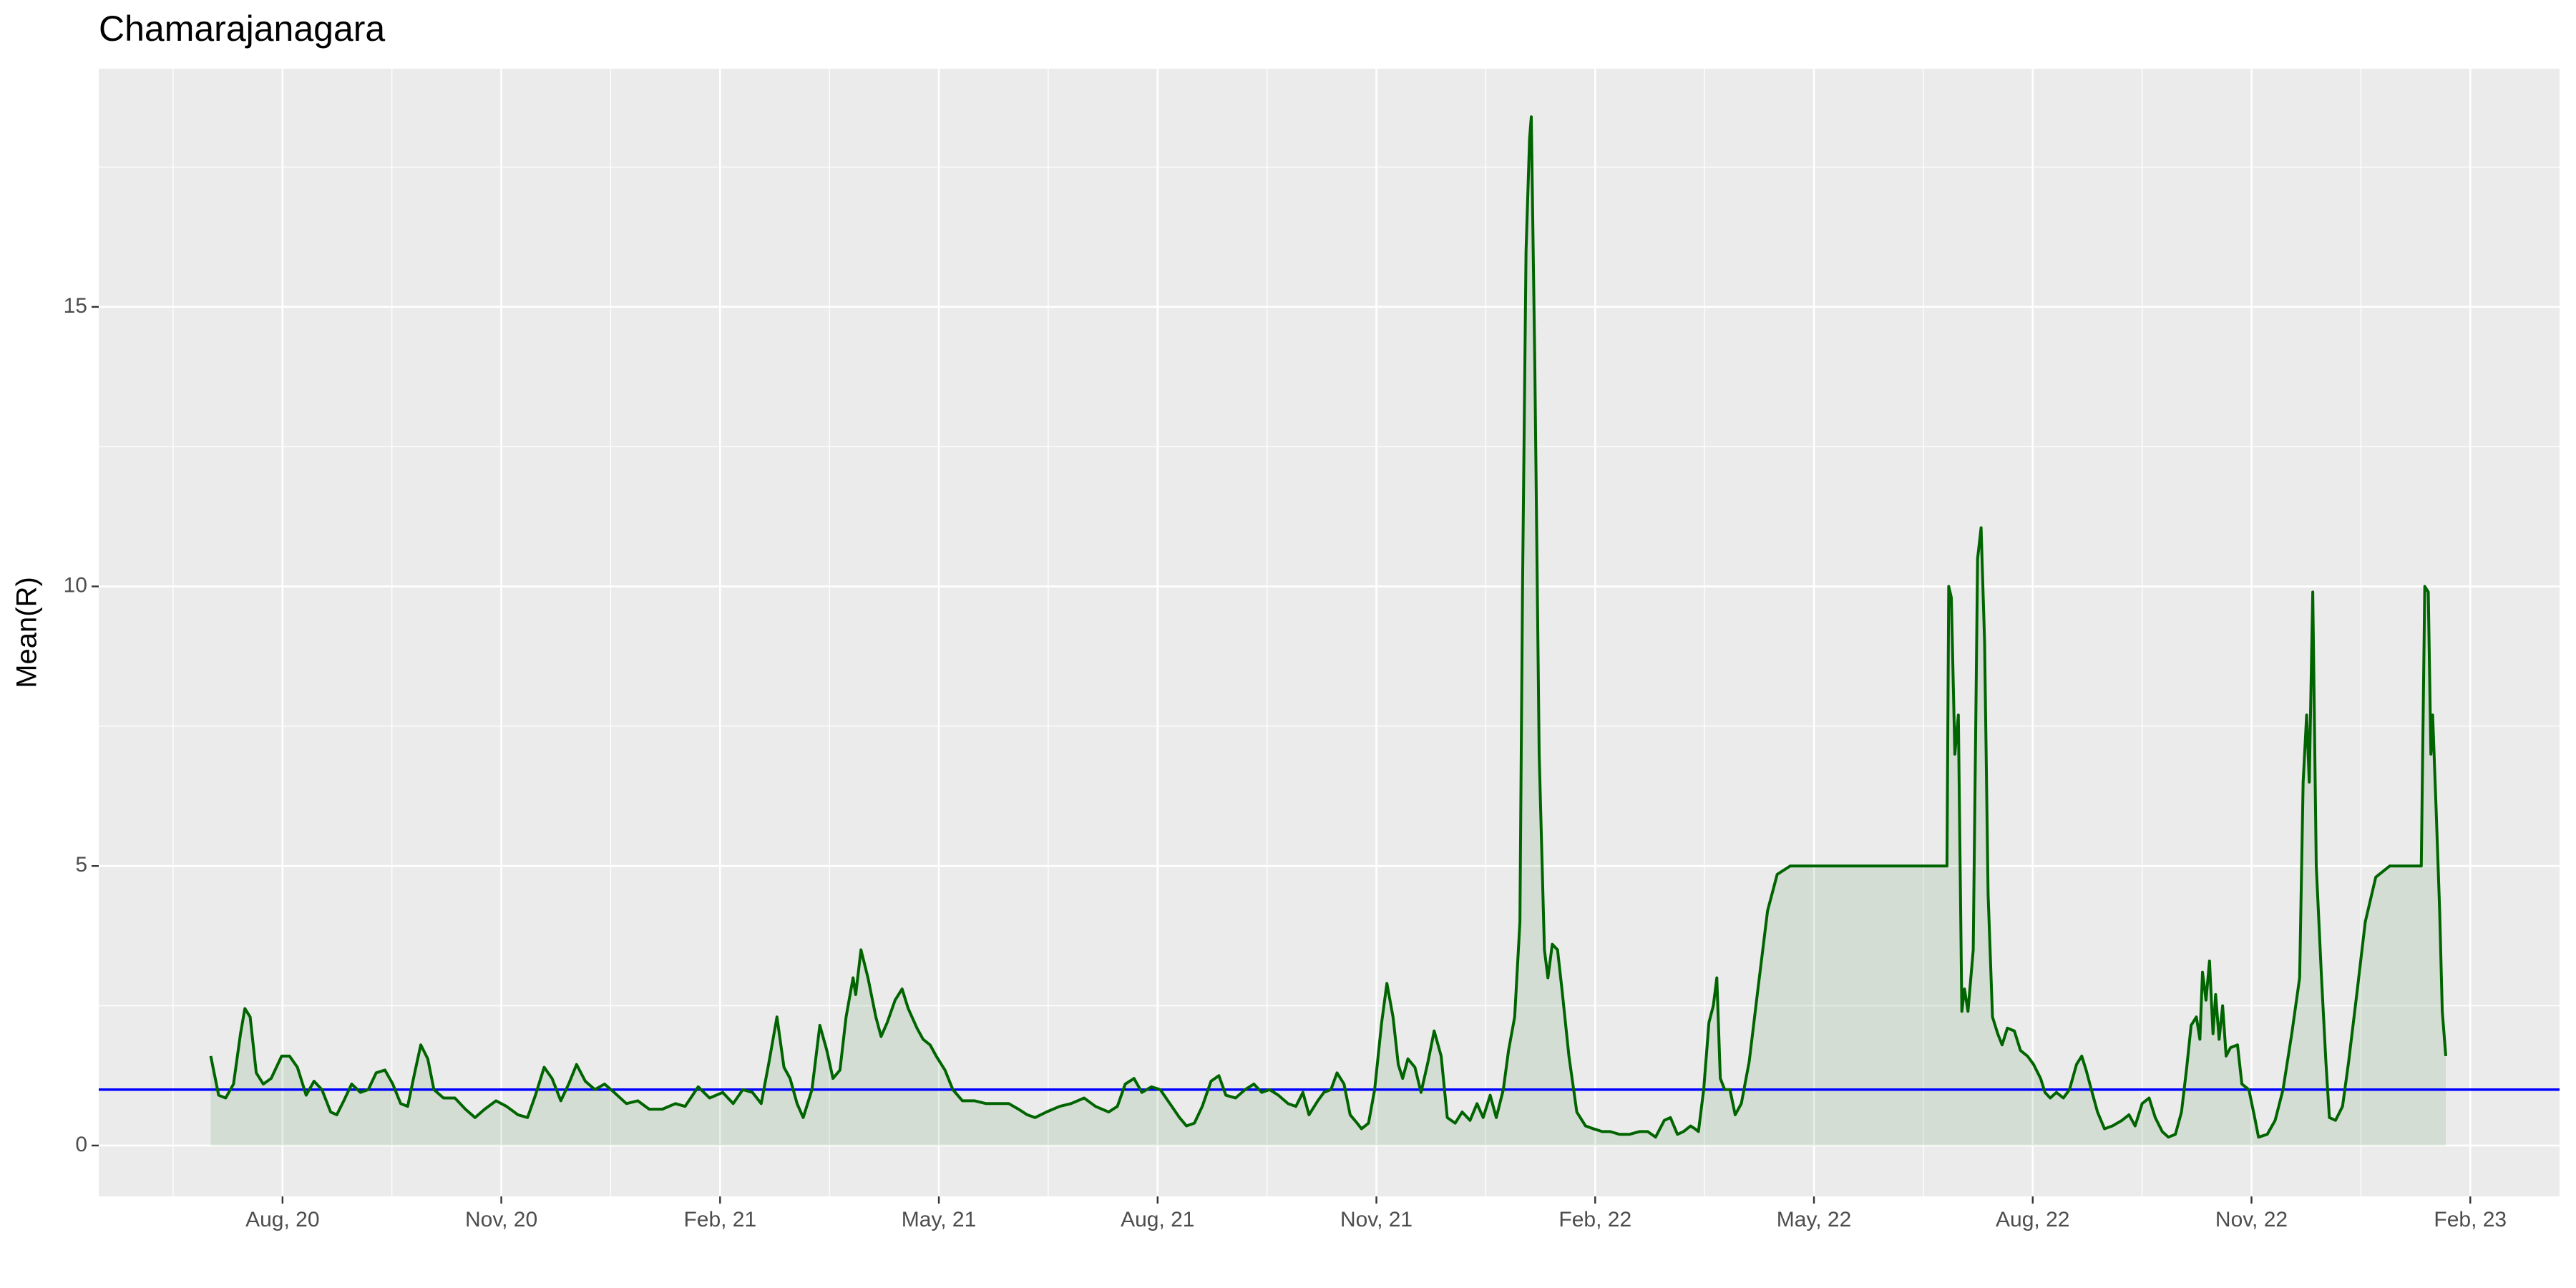 The height and width of the screenshot is (1288, 2576). Describe the element at coordinates (1594, 1219) in the screenshot. I see `x-tick-label: Feb, 22` at that location.